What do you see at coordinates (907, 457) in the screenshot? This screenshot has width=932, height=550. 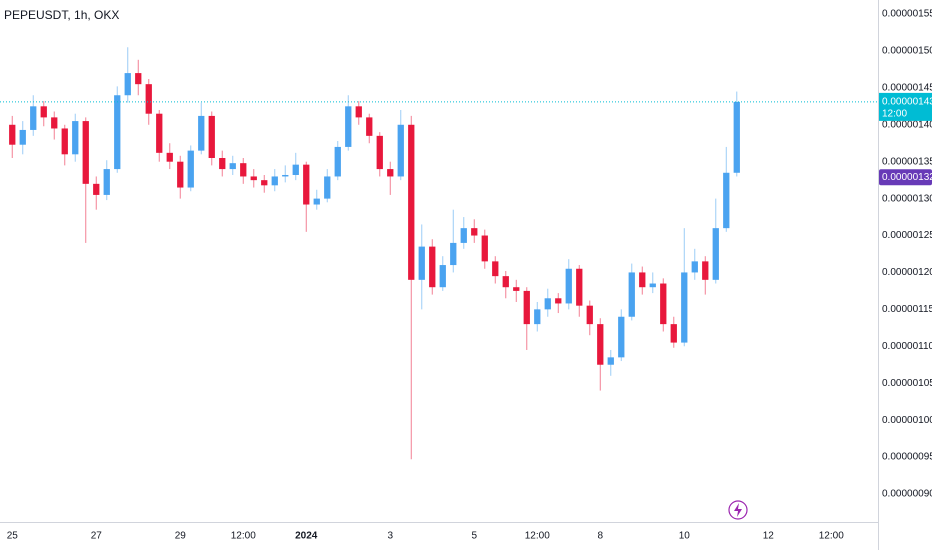 I see `y-tick-label: 0.000000950` at bounding box center [907, 457].